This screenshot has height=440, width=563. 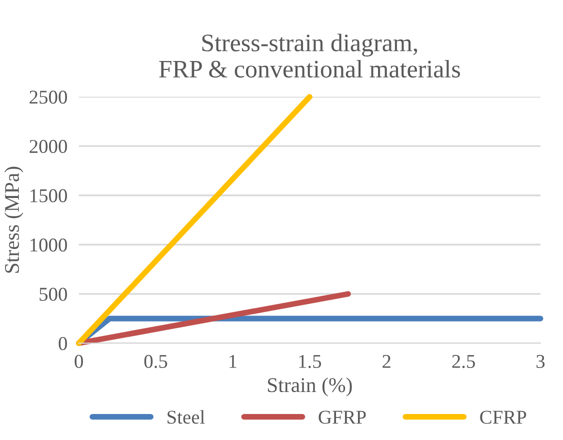 What do you see at coordinates (78, 361) in the screenshot?
I see `x-tick-label: 0` at bounding box center [78, 361].